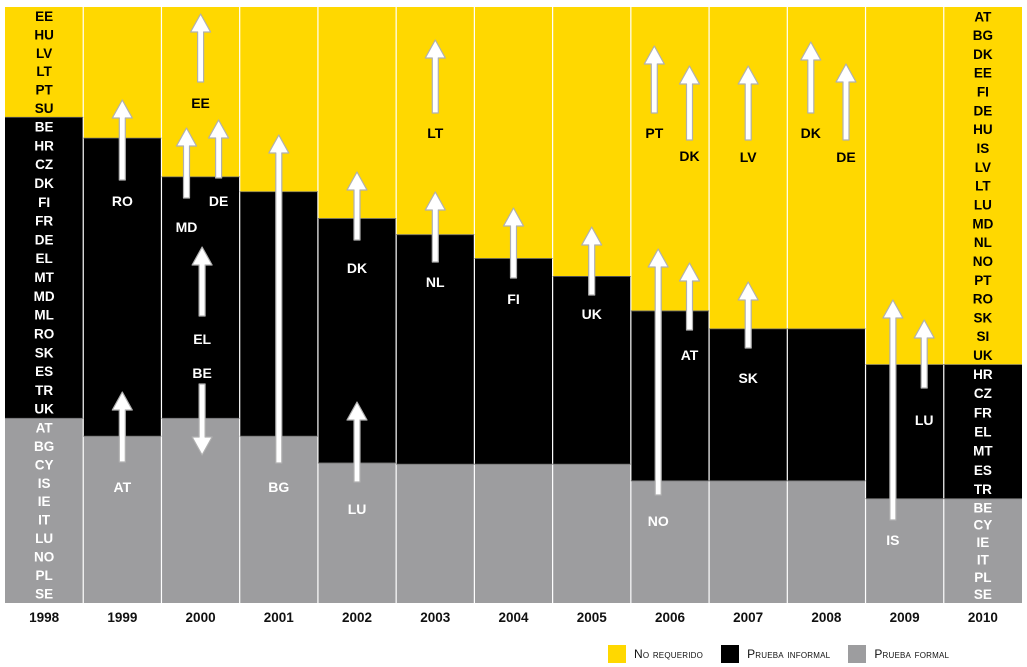  I want to click on segment-country-1998-tr: TR, so click(44, 390).